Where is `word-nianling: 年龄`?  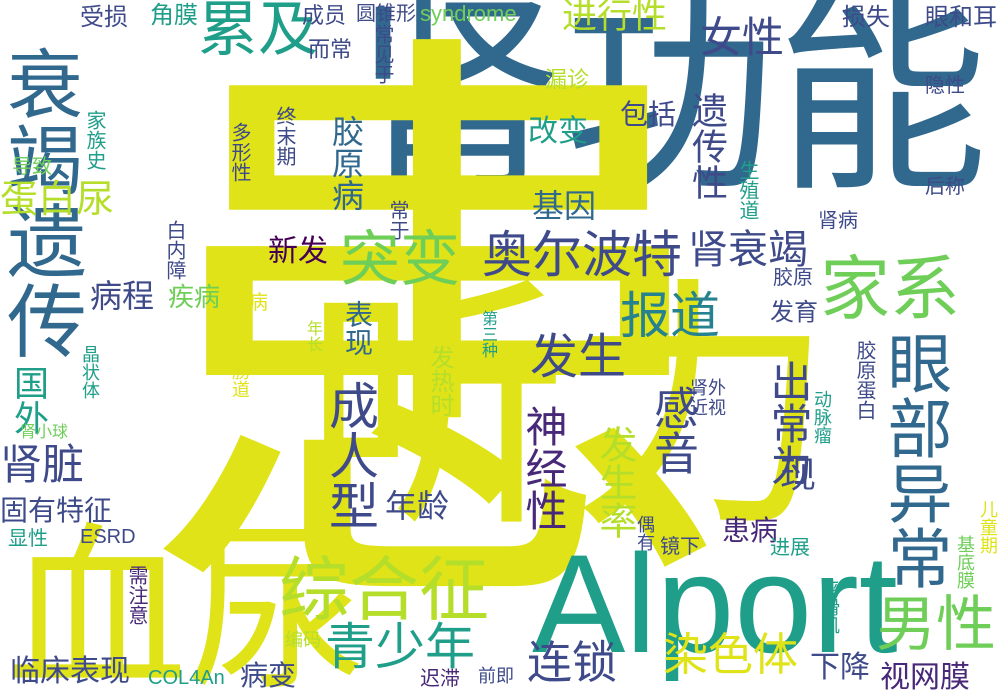
word-nianling: 年龄 is located at coordinates (417, 506).